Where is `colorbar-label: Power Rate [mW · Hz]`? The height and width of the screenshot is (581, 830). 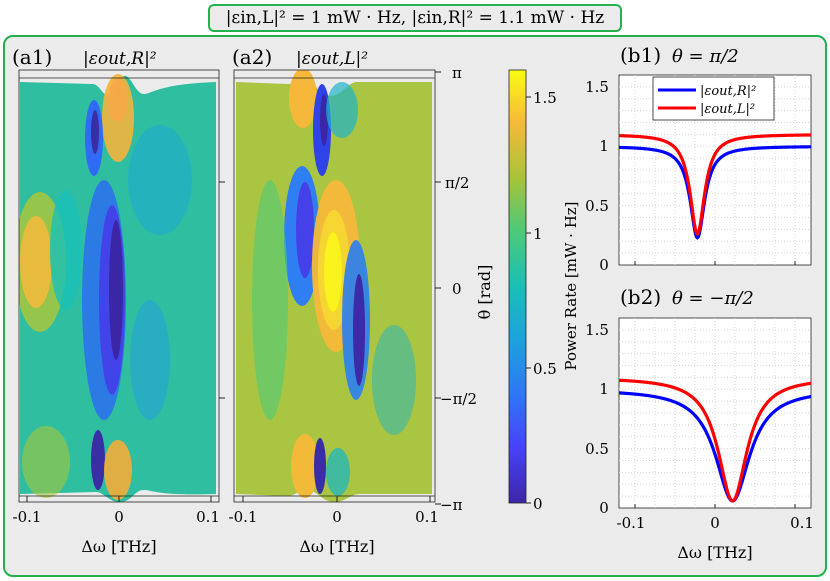 colorbar-label: Power Rate [mW · Hz] is located at coordinates (571, 285).